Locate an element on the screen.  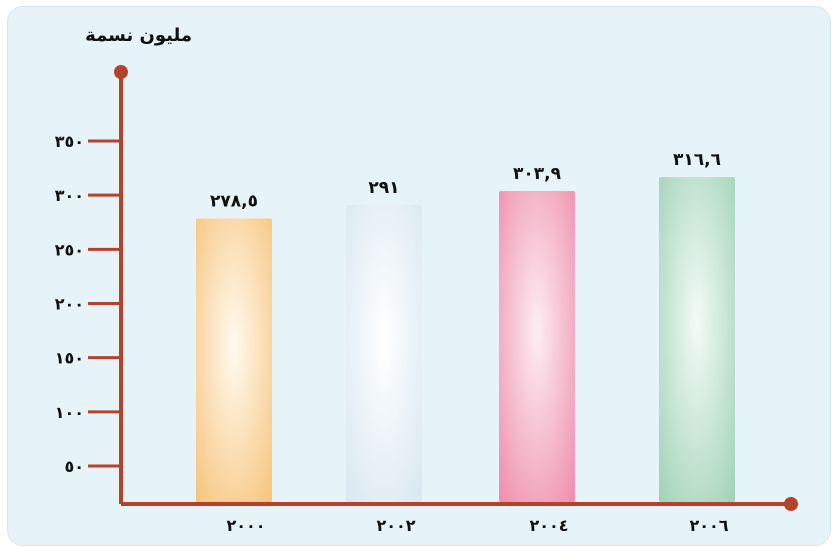
y-tick-label: ٥٠ is located at coordinates (74, 466).